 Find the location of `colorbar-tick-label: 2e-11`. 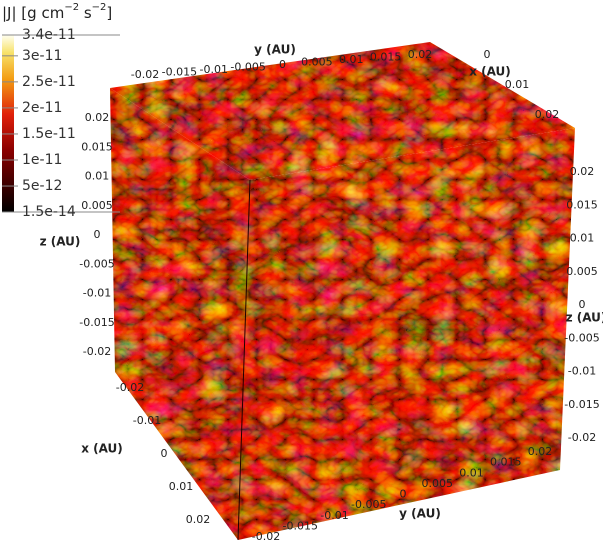

colorbar-tick-label: 2e-11 is located at coordinates (42, 108).